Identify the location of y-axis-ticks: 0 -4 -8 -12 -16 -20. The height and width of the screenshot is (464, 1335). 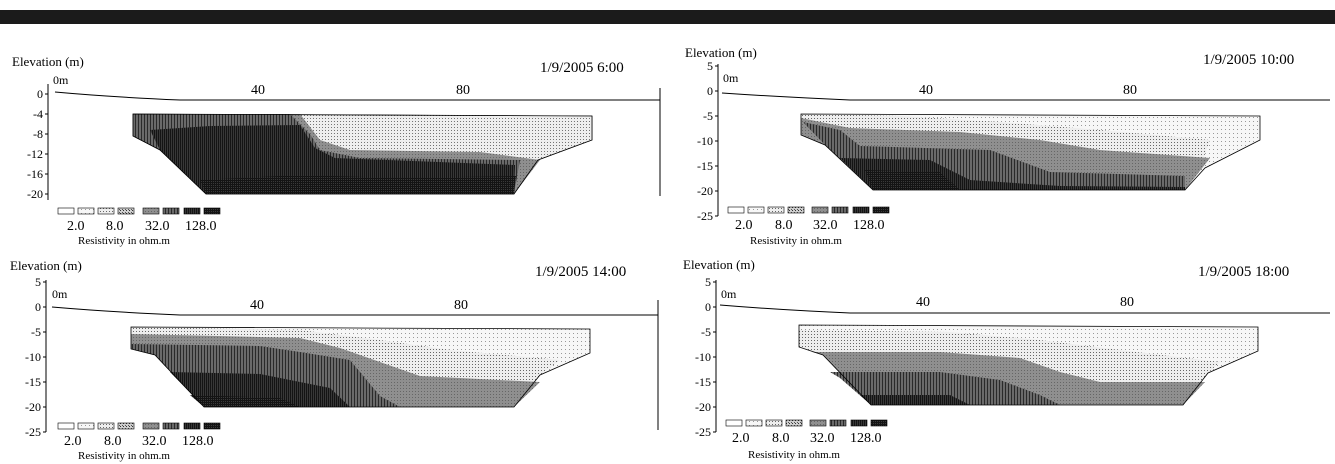
(35, 144).